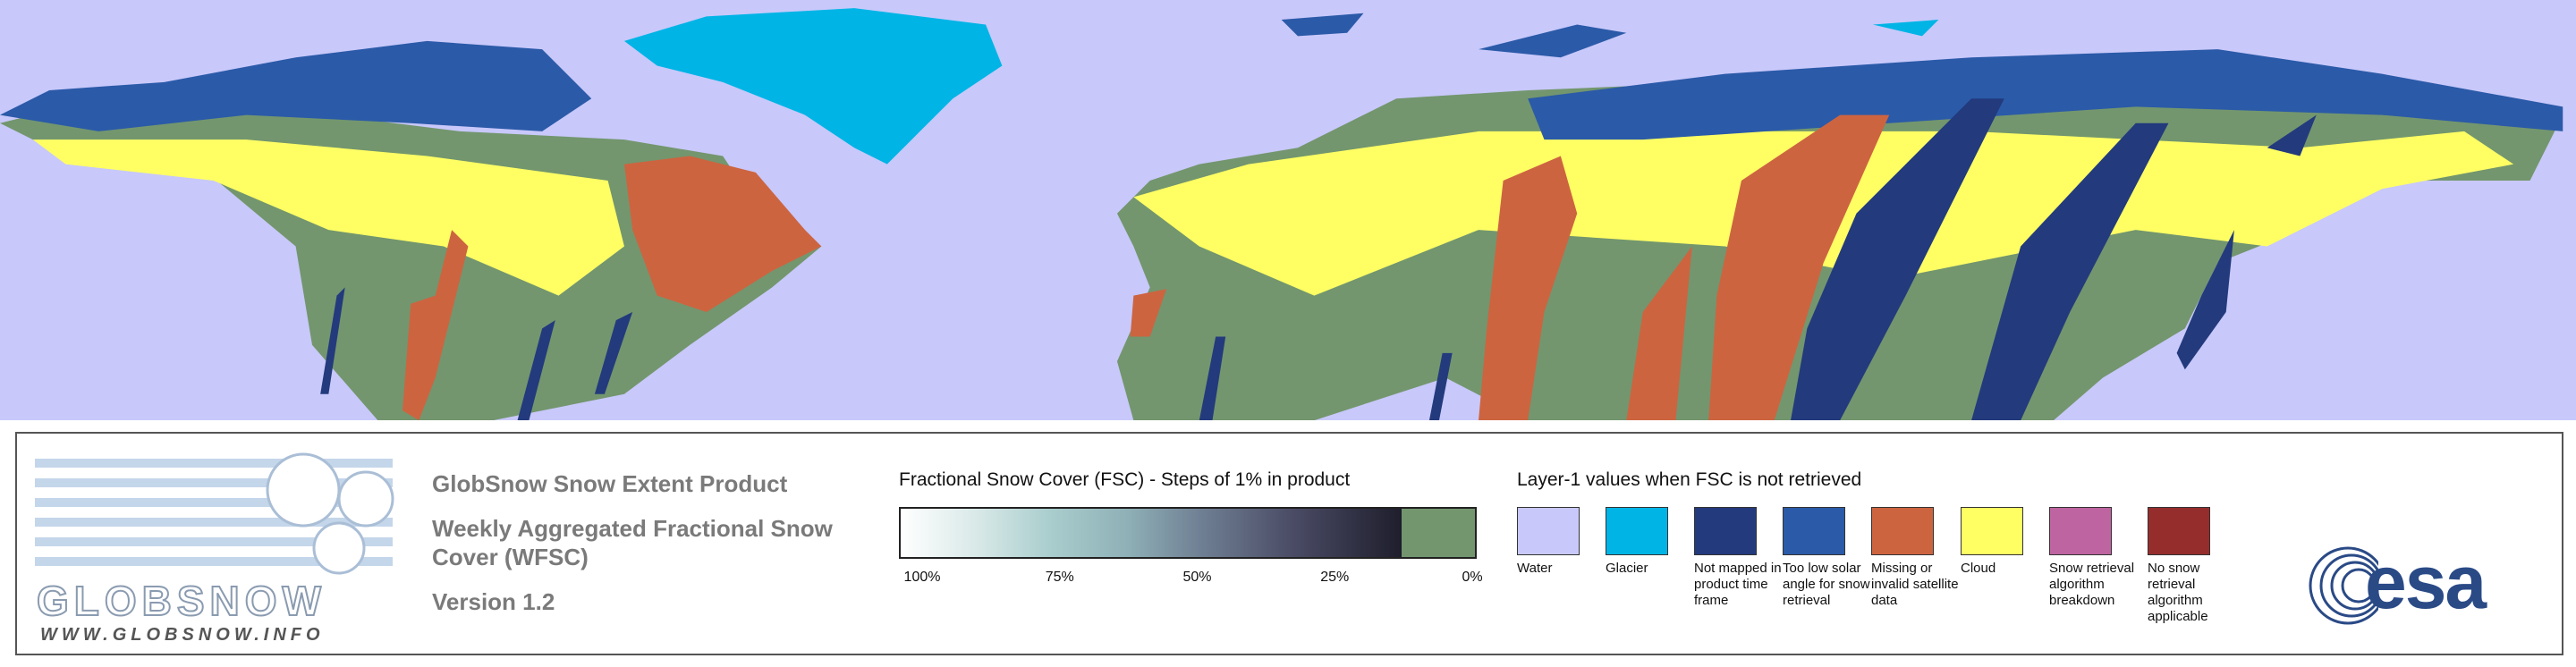 The image size is (2576, 667). What do you see at coordinates (1689, 479) in the screenshot?
I see `layer1-title: Layer-1 values when FSC is not retrieved` at bounding box center [1689, 479].